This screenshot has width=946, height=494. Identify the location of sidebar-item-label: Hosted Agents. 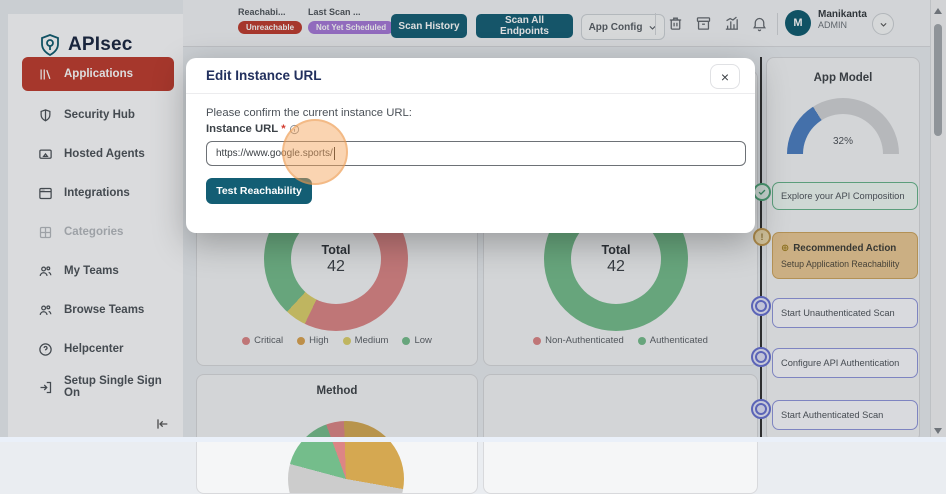
(104, 154).